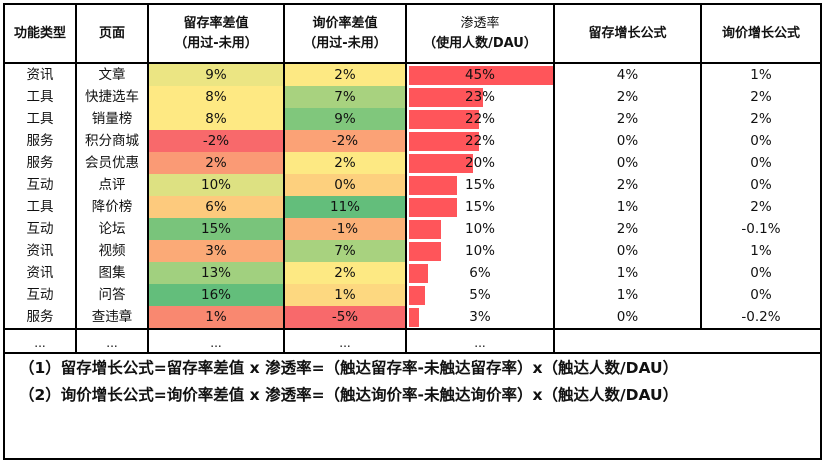 The image size is (826, 464). I want to click on inquiry-growth-cell: 1%, so click(760, 74).